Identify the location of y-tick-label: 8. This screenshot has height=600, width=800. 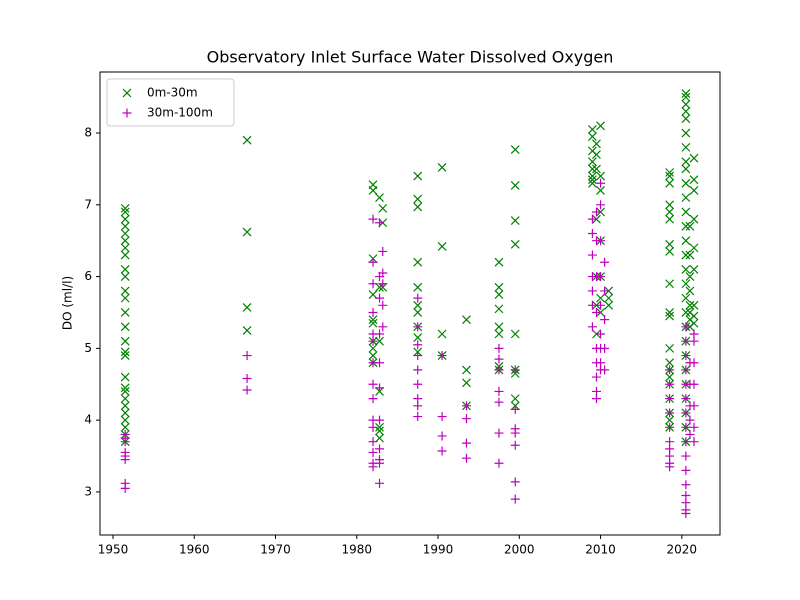
(88, 133).